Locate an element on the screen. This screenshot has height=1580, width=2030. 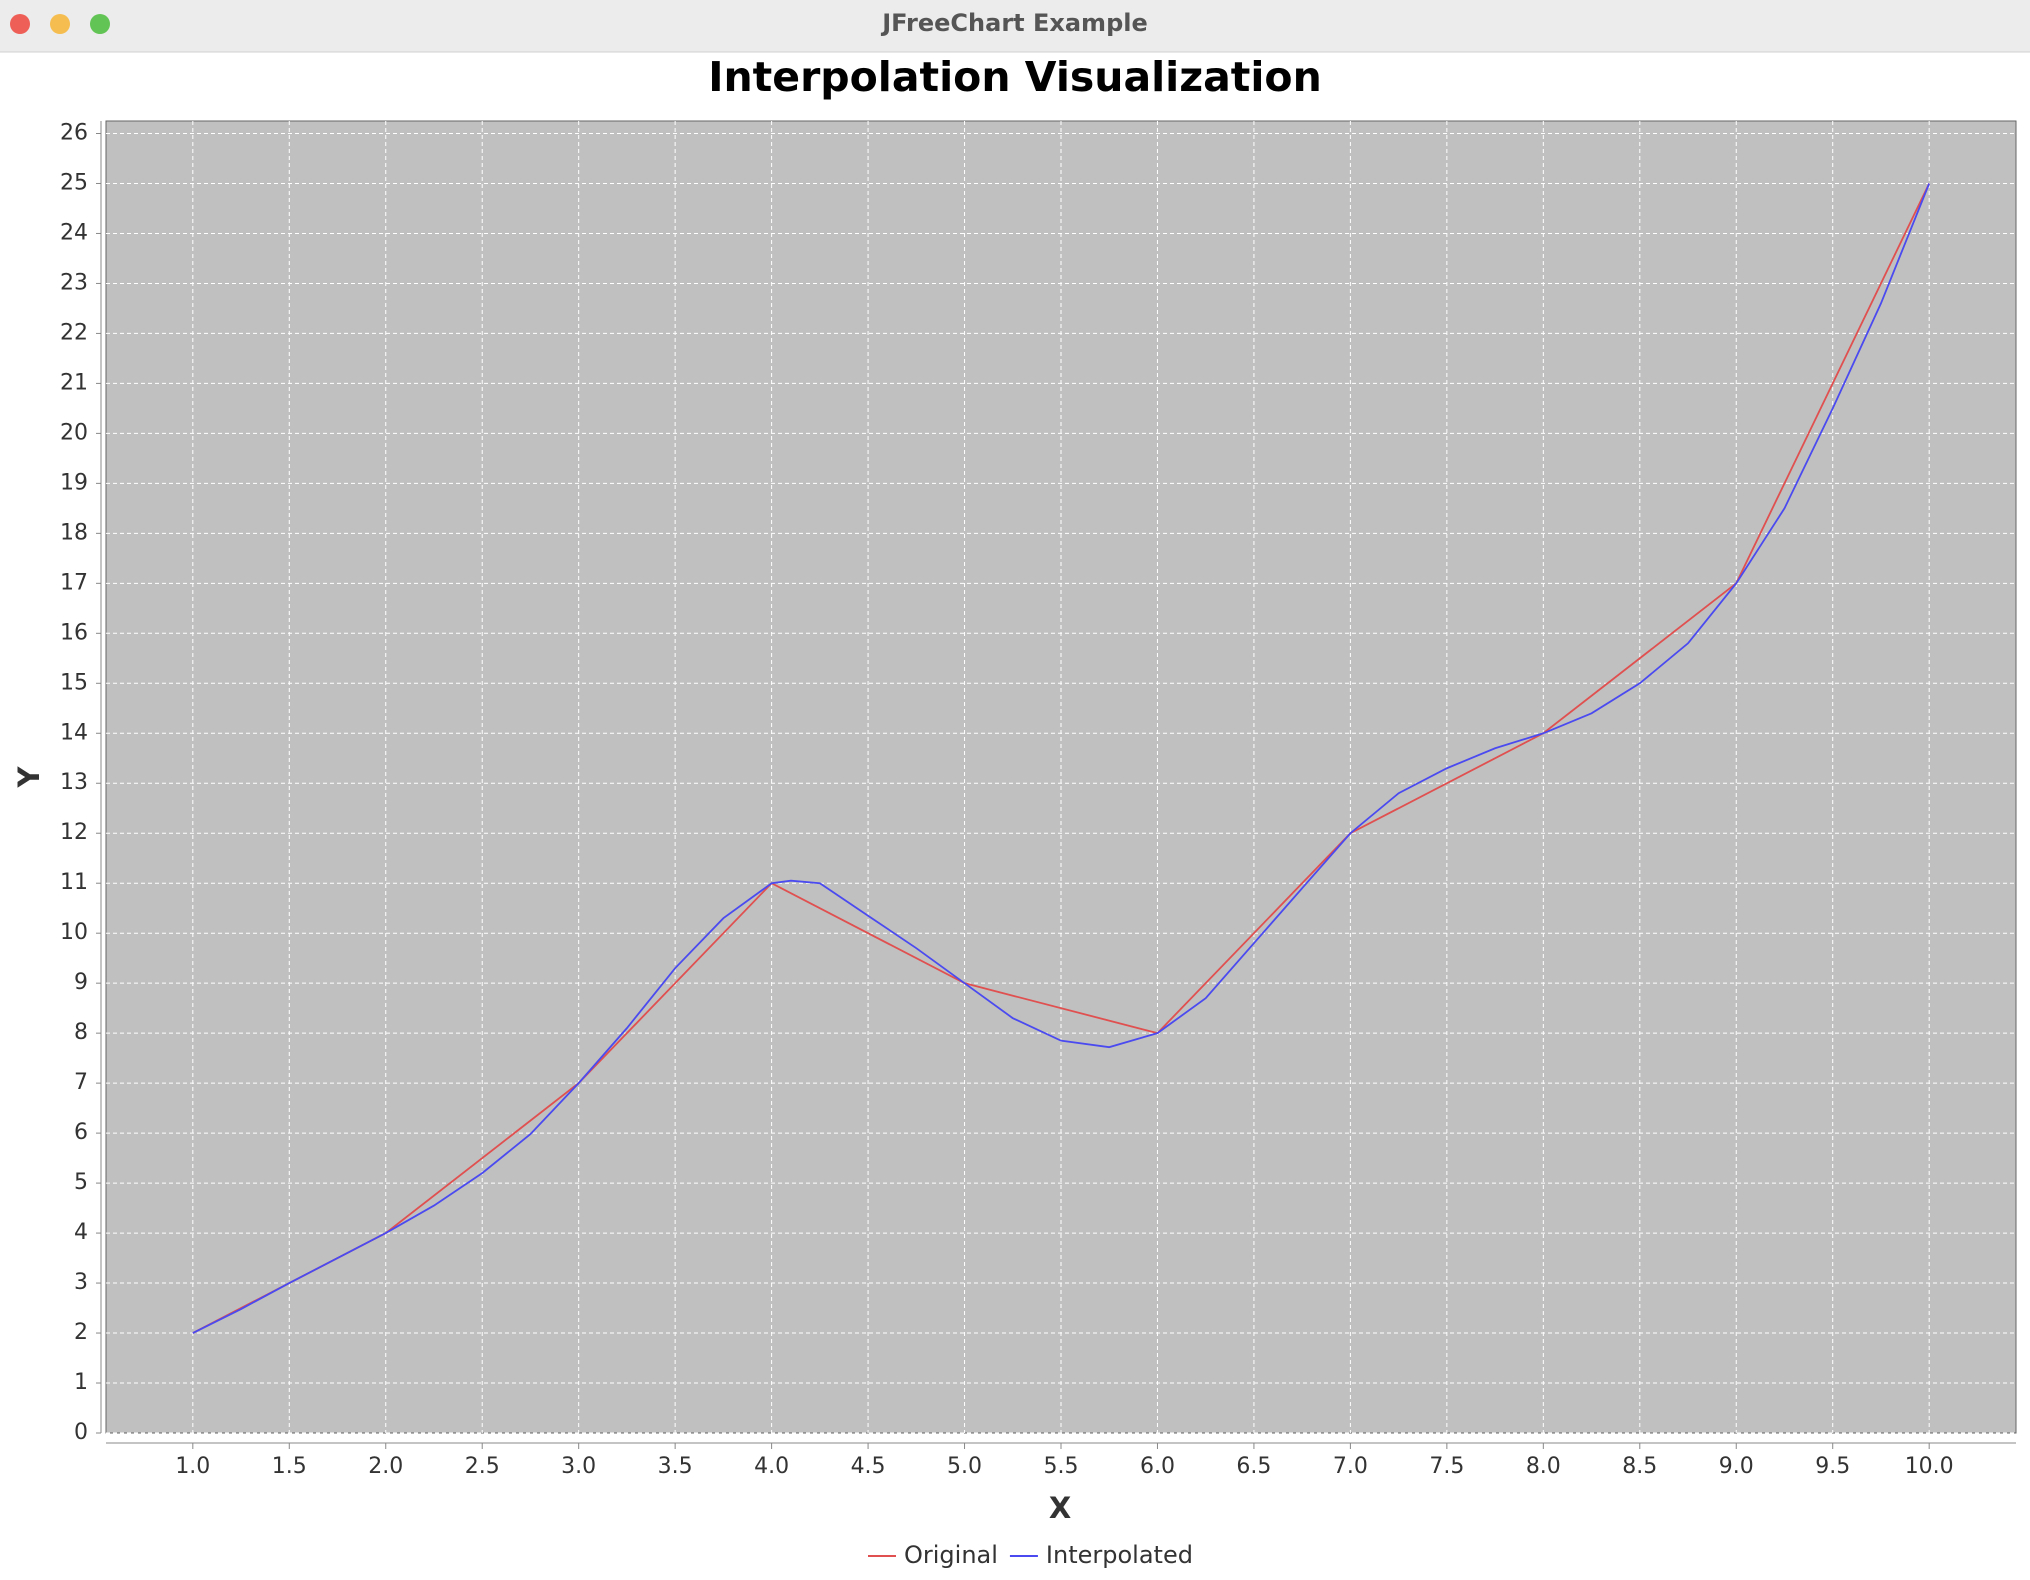
y-tick-label: 12 is located at coordinates (74, 832).